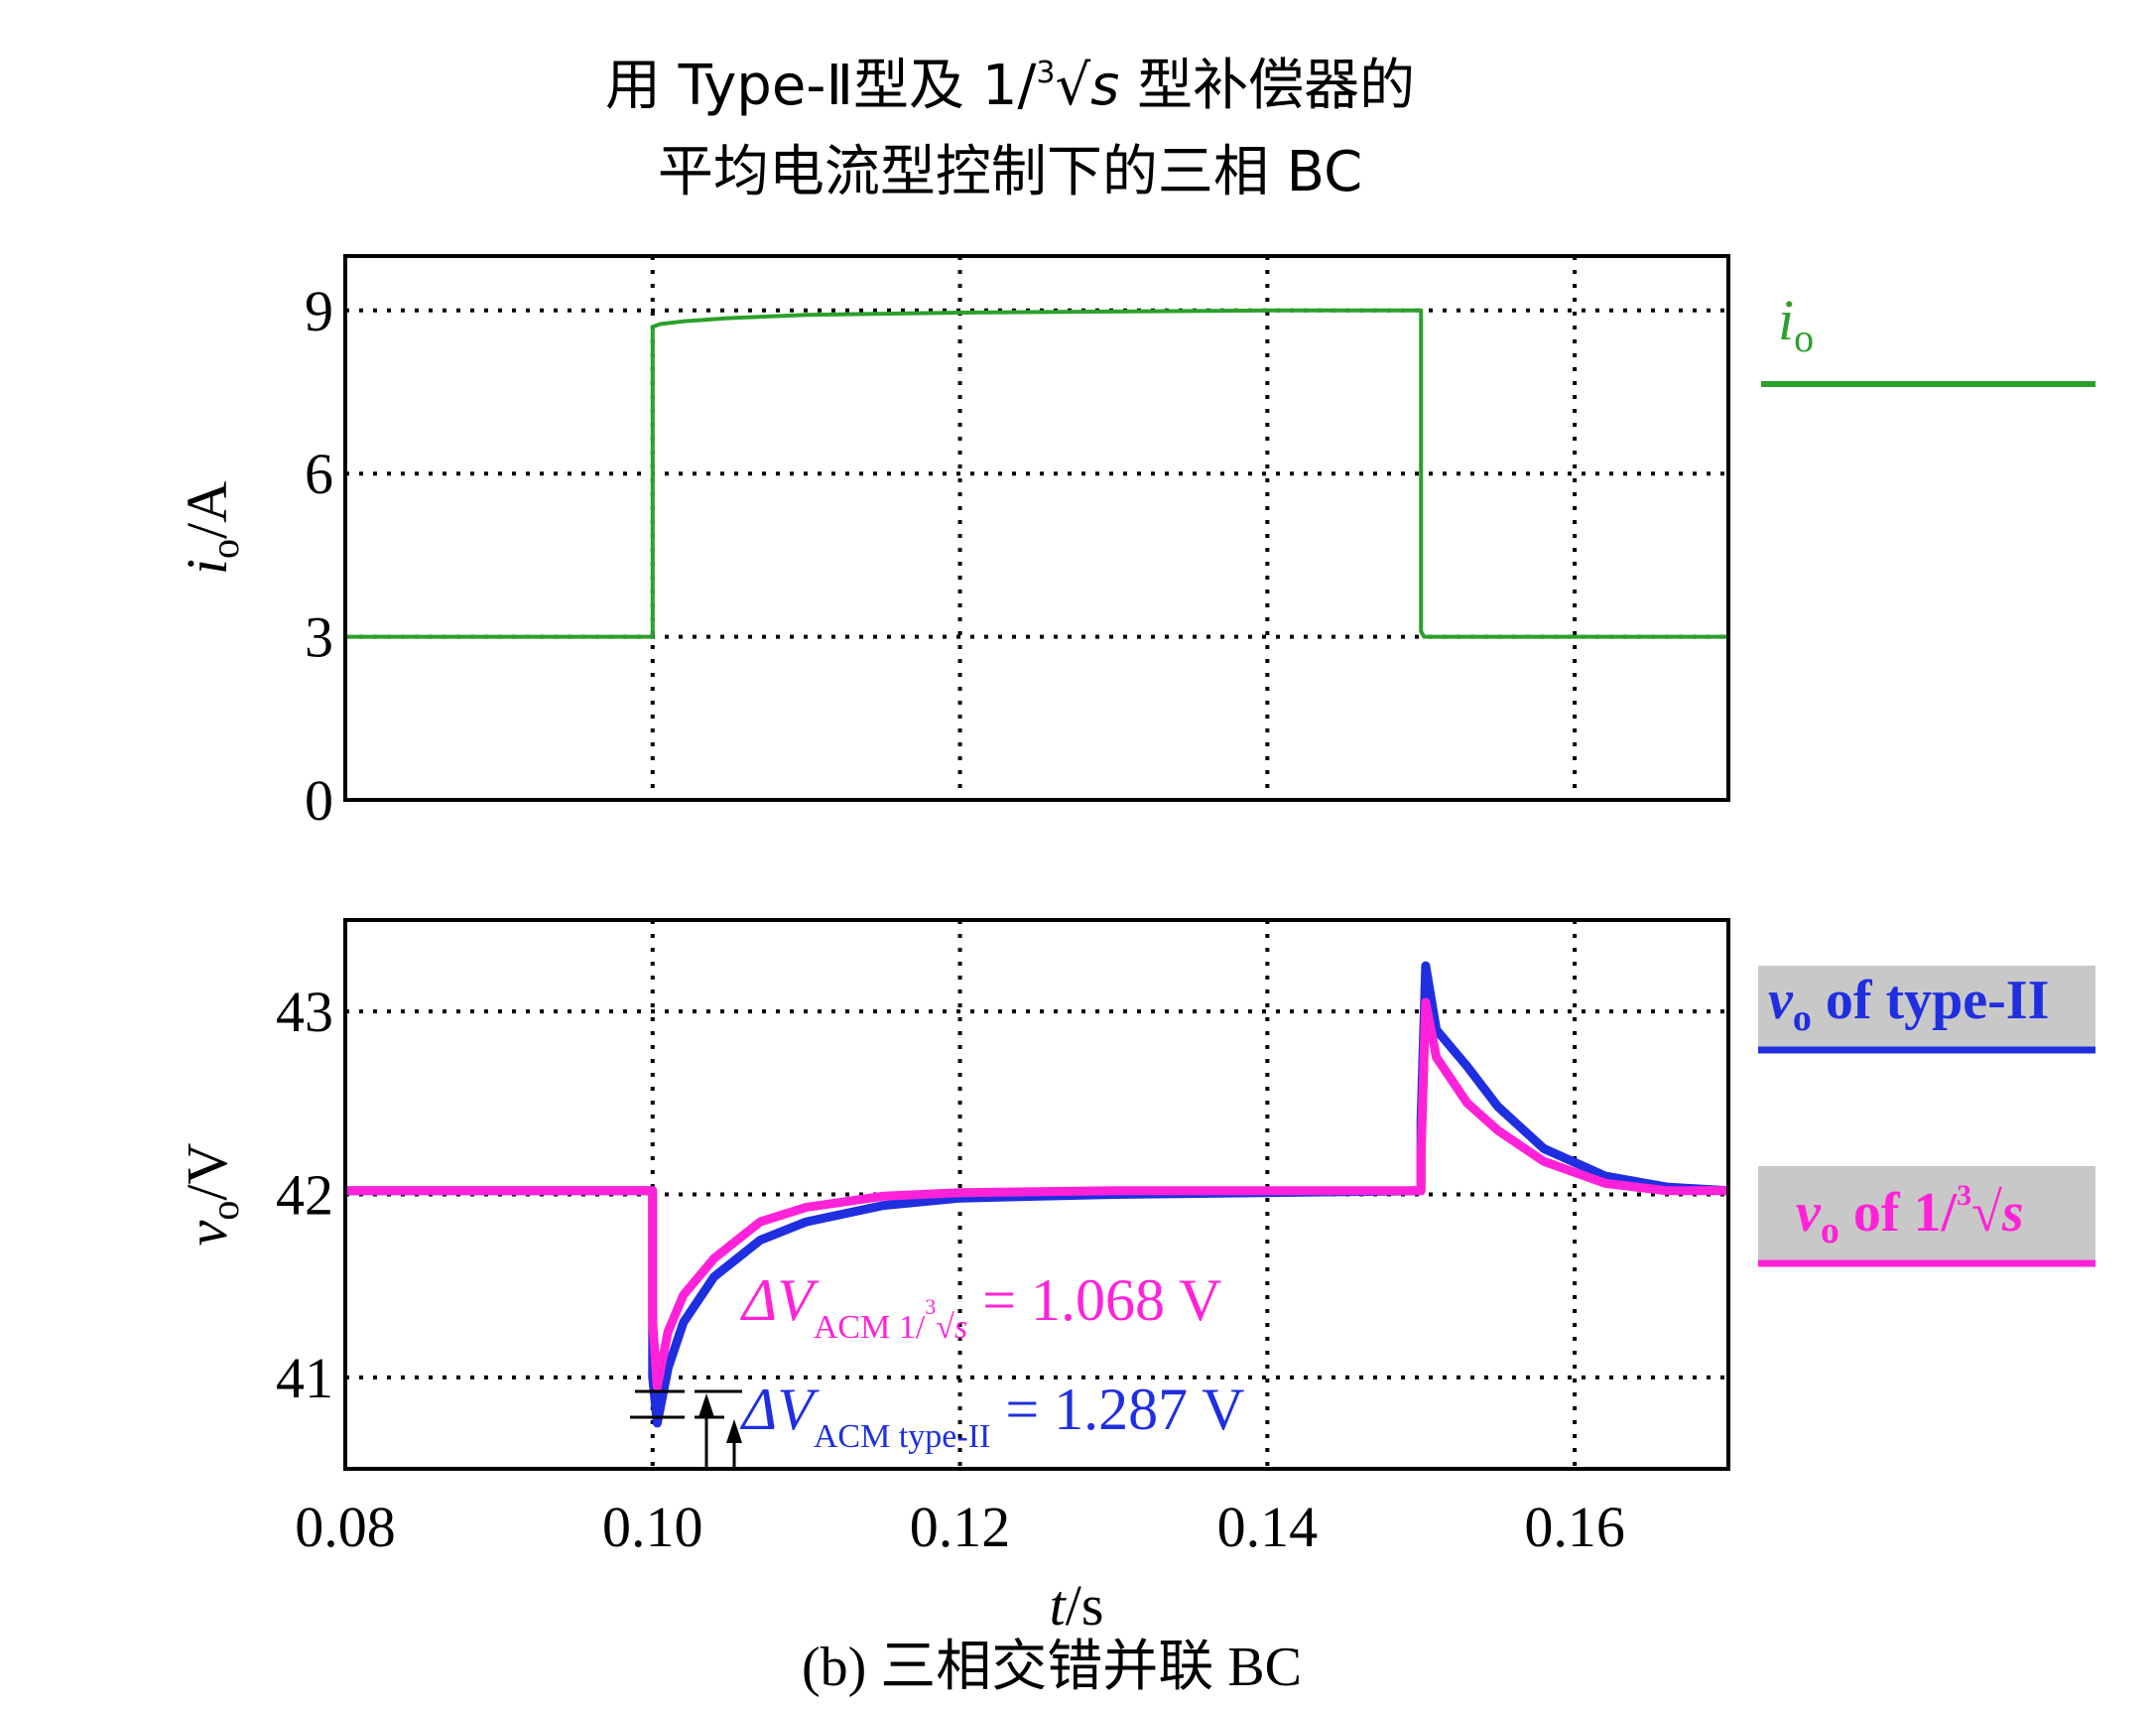  I want to click on y-tick-label: 43, so click(304, 1012).